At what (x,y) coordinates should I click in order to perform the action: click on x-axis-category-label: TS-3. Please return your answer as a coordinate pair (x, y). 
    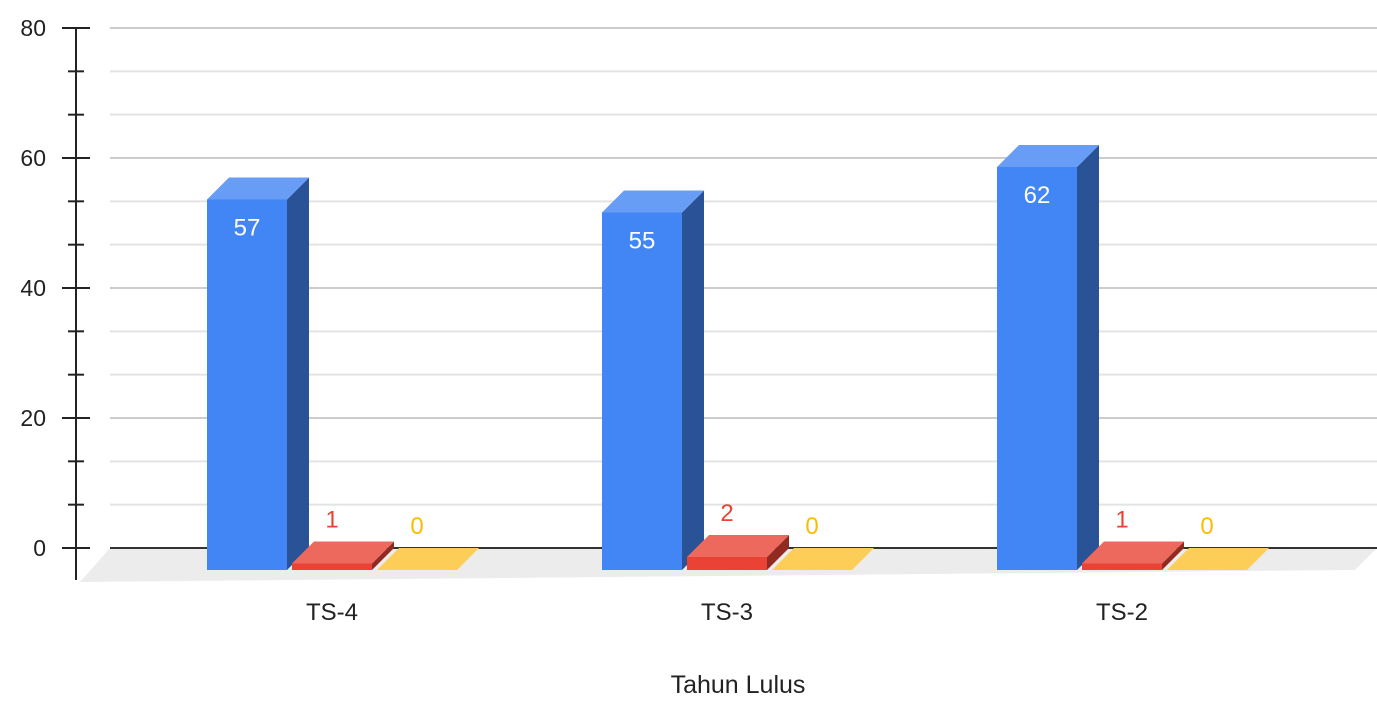
    Looking at the image, I should click on (727, 612).